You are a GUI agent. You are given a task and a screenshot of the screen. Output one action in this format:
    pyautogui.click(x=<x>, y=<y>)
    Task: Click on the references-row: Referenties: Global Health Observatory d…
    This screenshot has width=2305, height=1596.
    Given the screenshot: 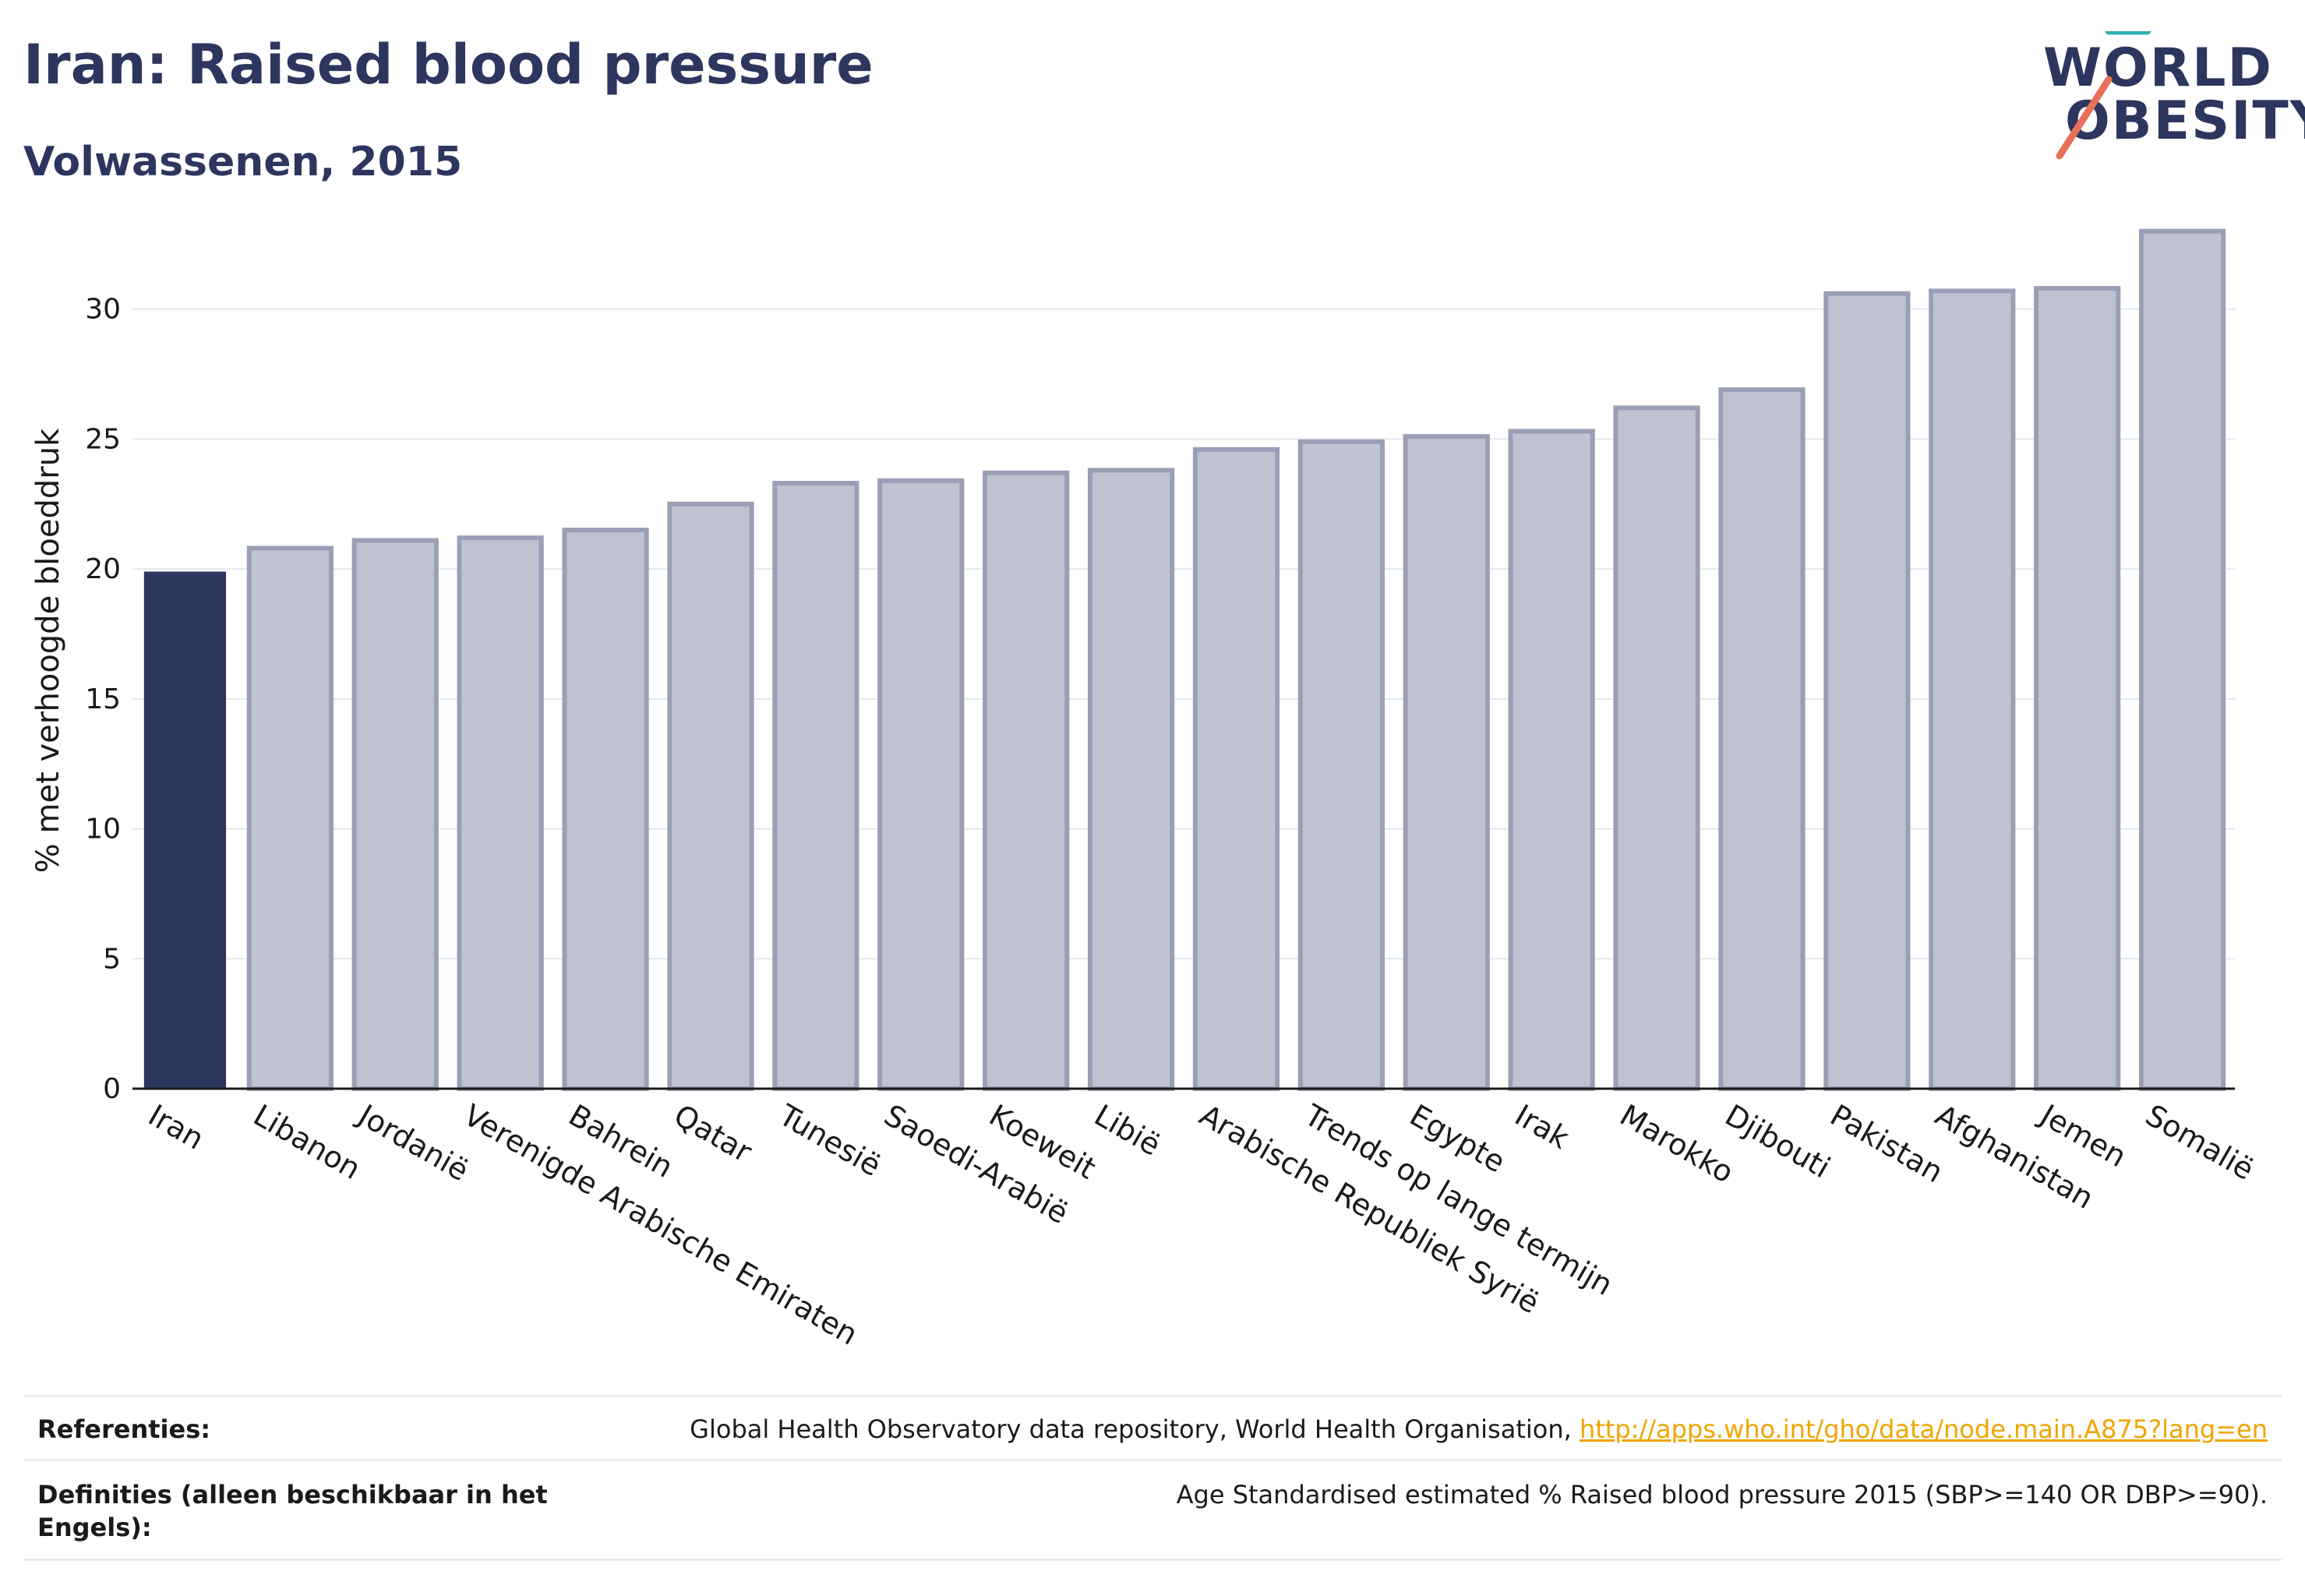 What is the action you would take?
    pyautogui.click(x=1152, y=1427)
    